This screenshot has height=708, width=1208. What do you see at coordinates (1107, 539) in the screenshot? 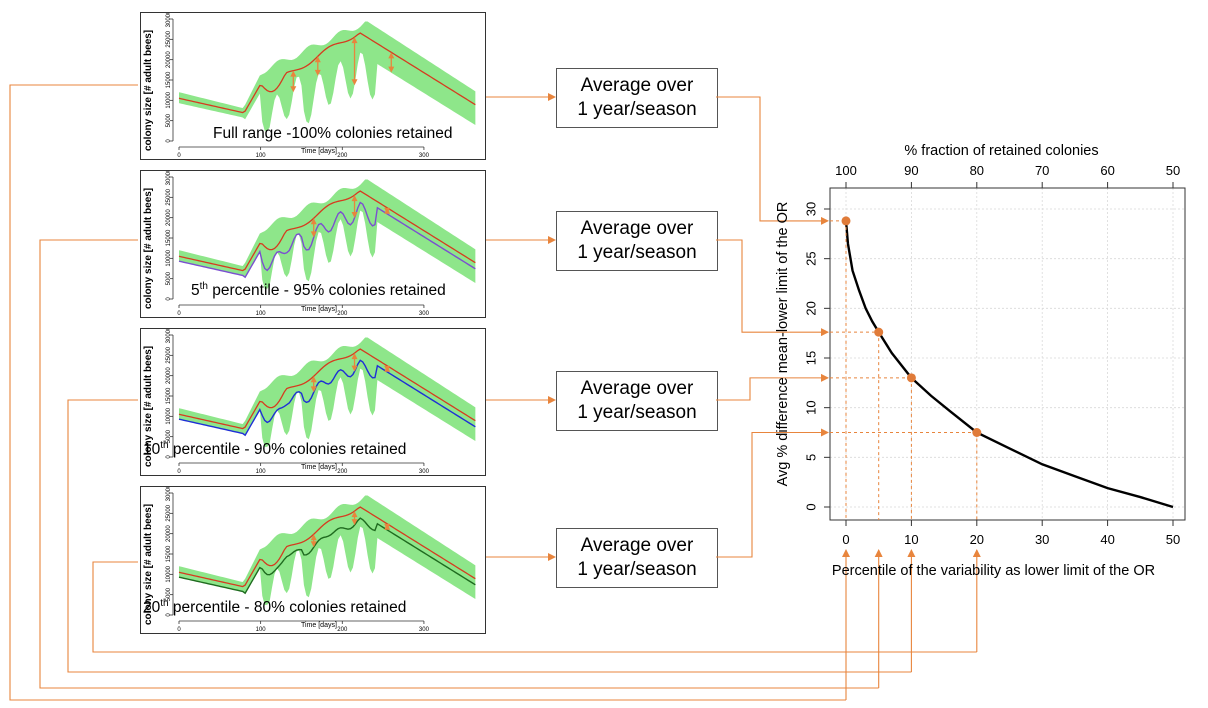
I see `chart-x-tick-label: 40` at bounding box center [1107, 539].